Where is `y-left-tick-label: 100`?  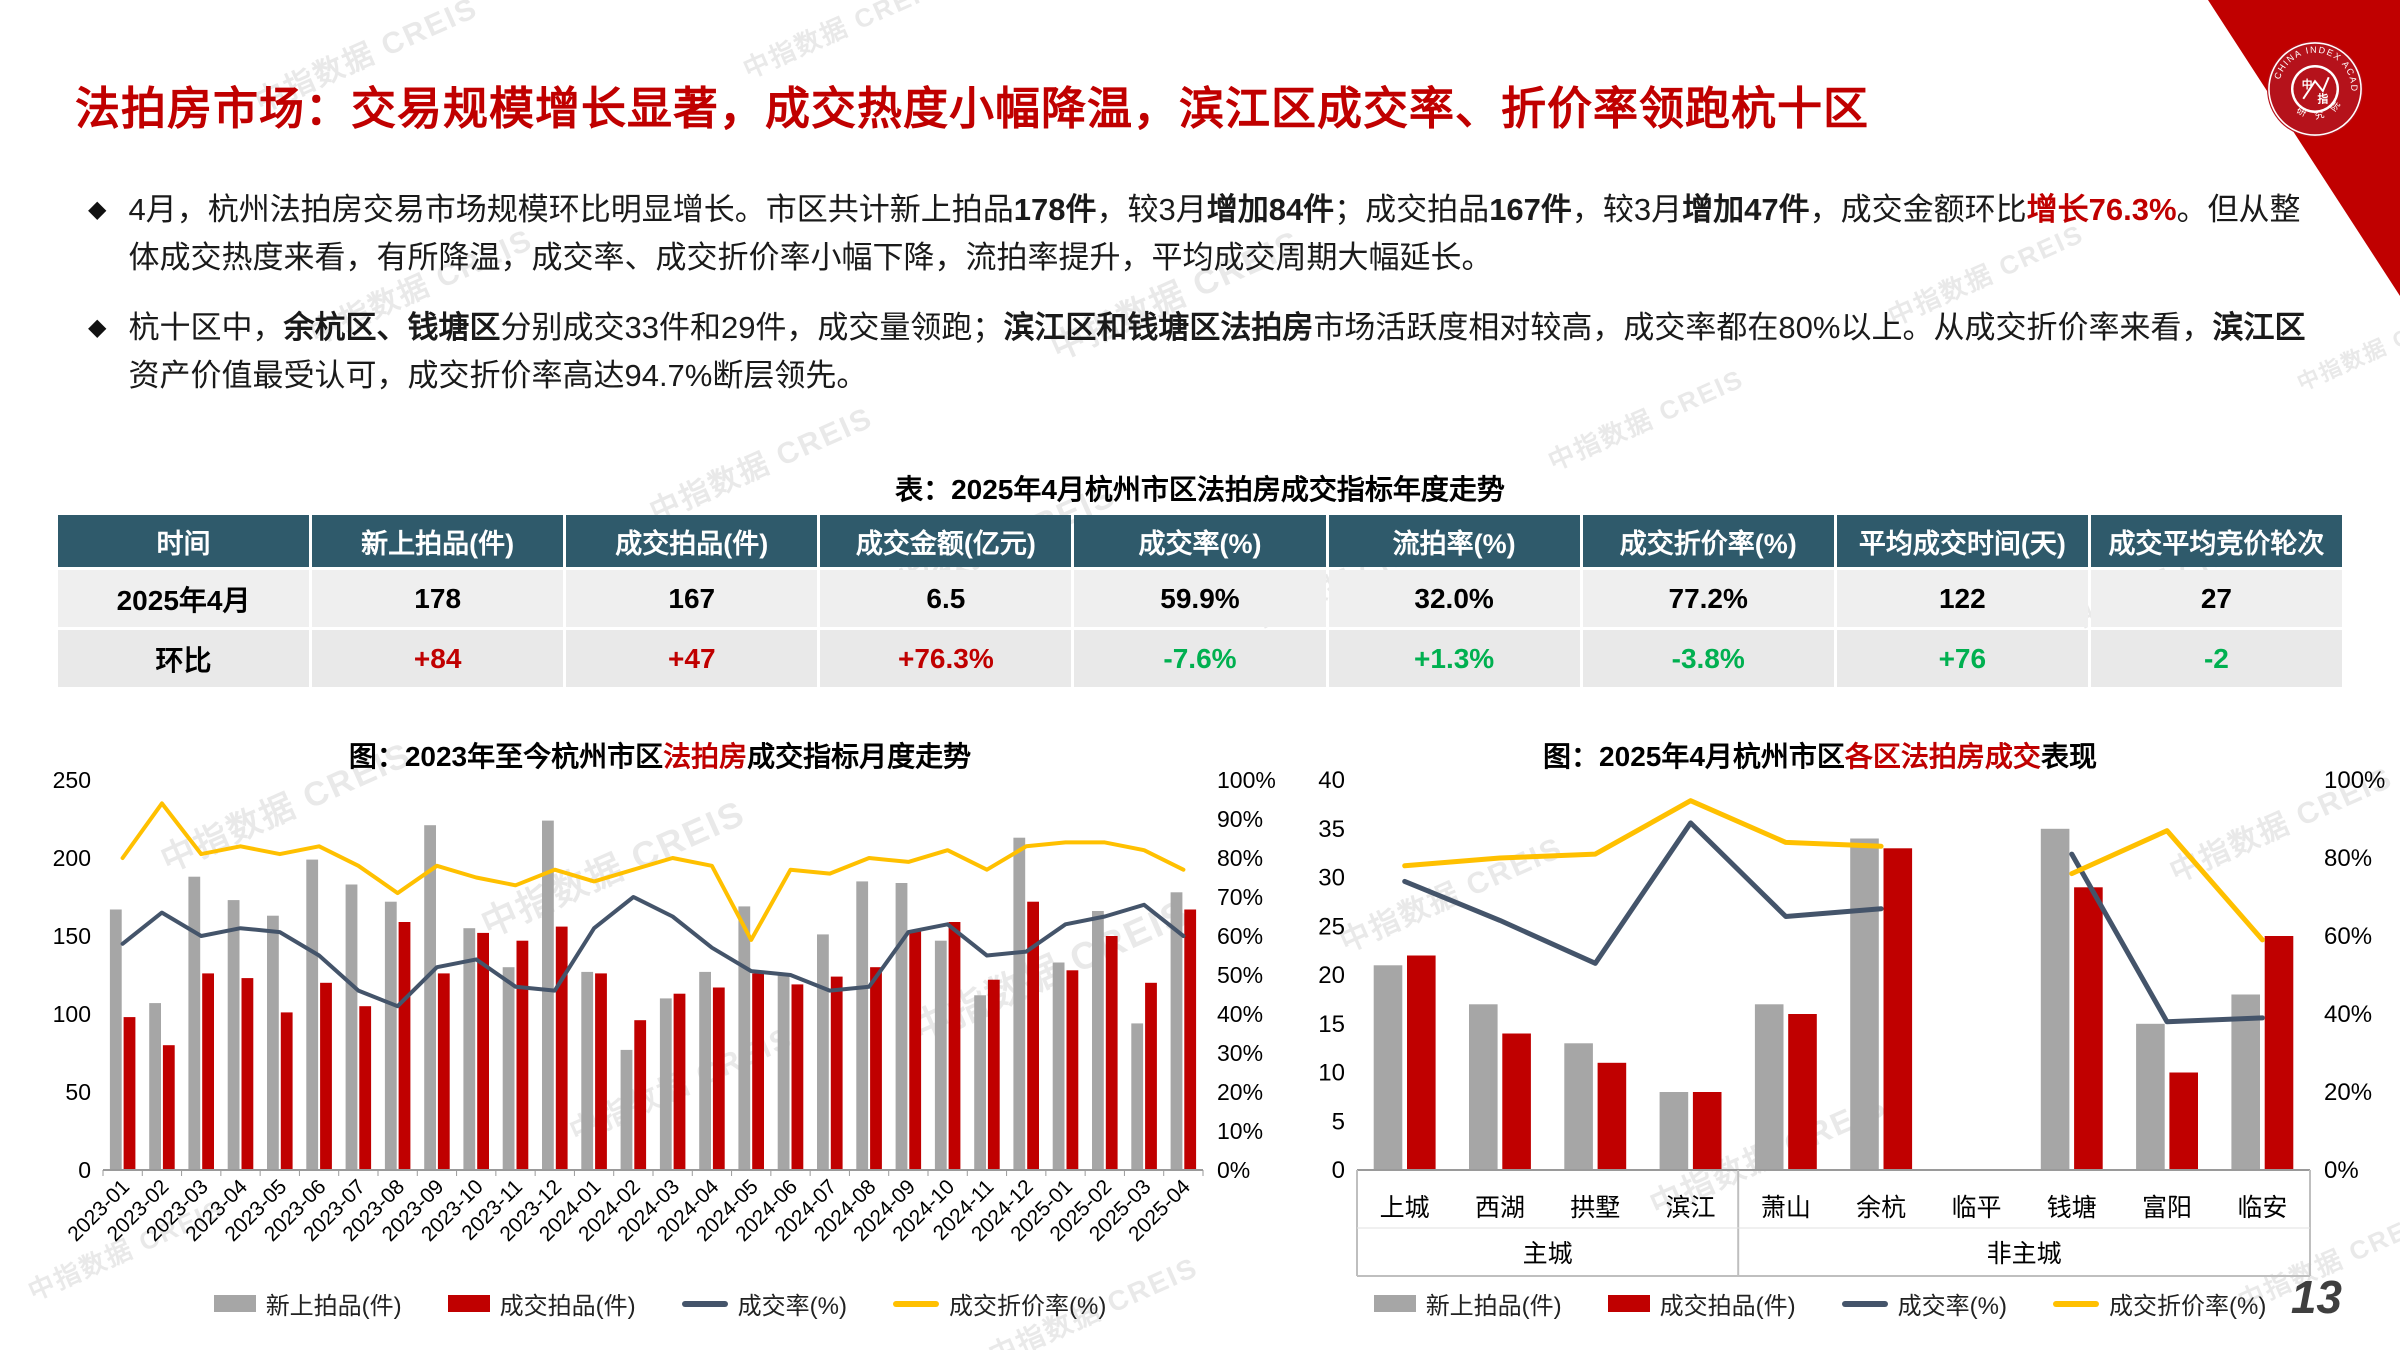 y-left-tick-label: 100 is located at coordinates (72, 1014).